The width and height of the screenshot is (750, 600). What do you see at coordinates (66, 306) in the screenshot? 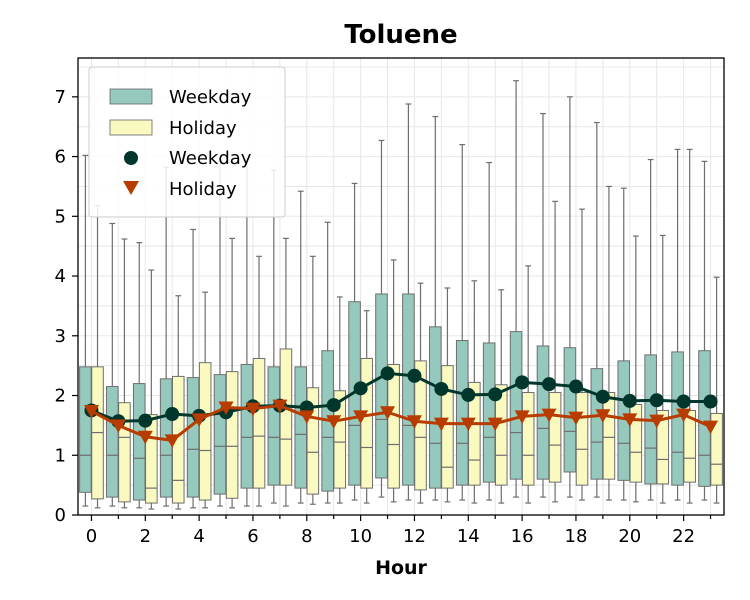
I see `y-axis: 0 1 2 3 4 5 6 7` at bounding box center [66, 306].